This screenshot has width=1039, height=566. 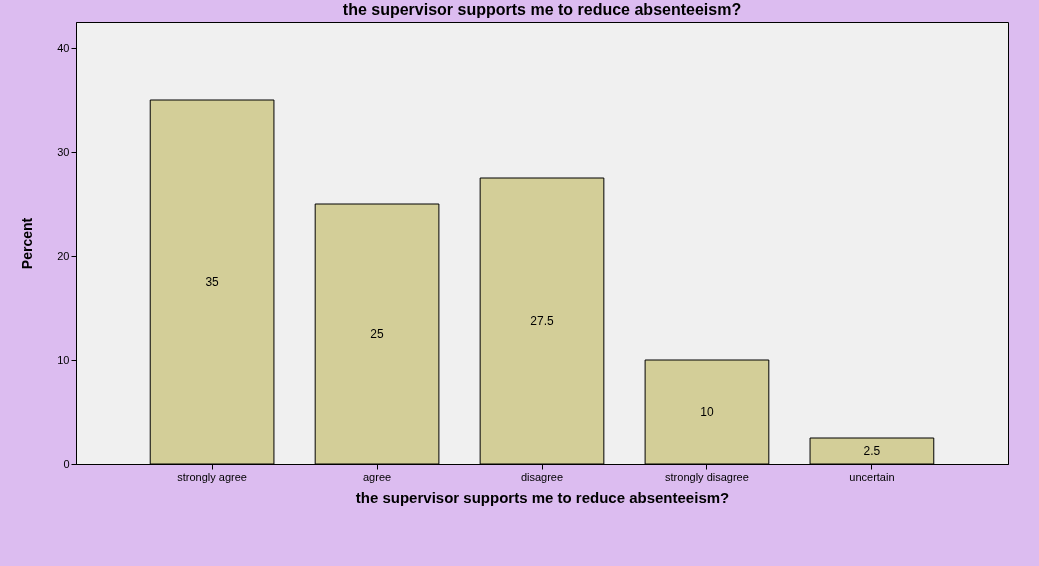 I want to click on data-label: 27.5, so click(x=542, y=321).